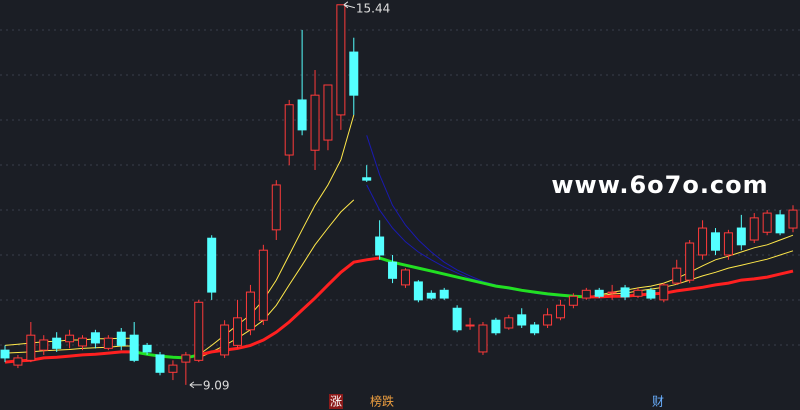 The width and height of the screenshot is (800, 410). What do you see at coordinates (658, 402) in the screenshot?
I see `marker: 财` at bounding box center [658, 402].